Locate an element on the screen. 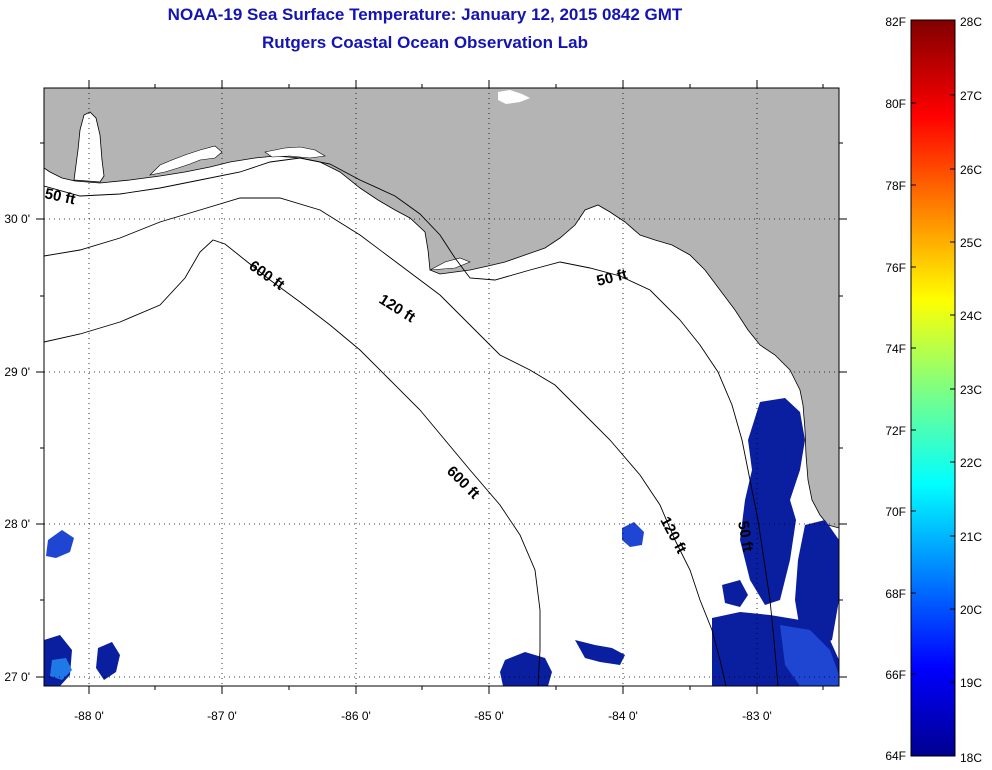  colorbar-label-f: 74F is located at coordinates (895, 349).